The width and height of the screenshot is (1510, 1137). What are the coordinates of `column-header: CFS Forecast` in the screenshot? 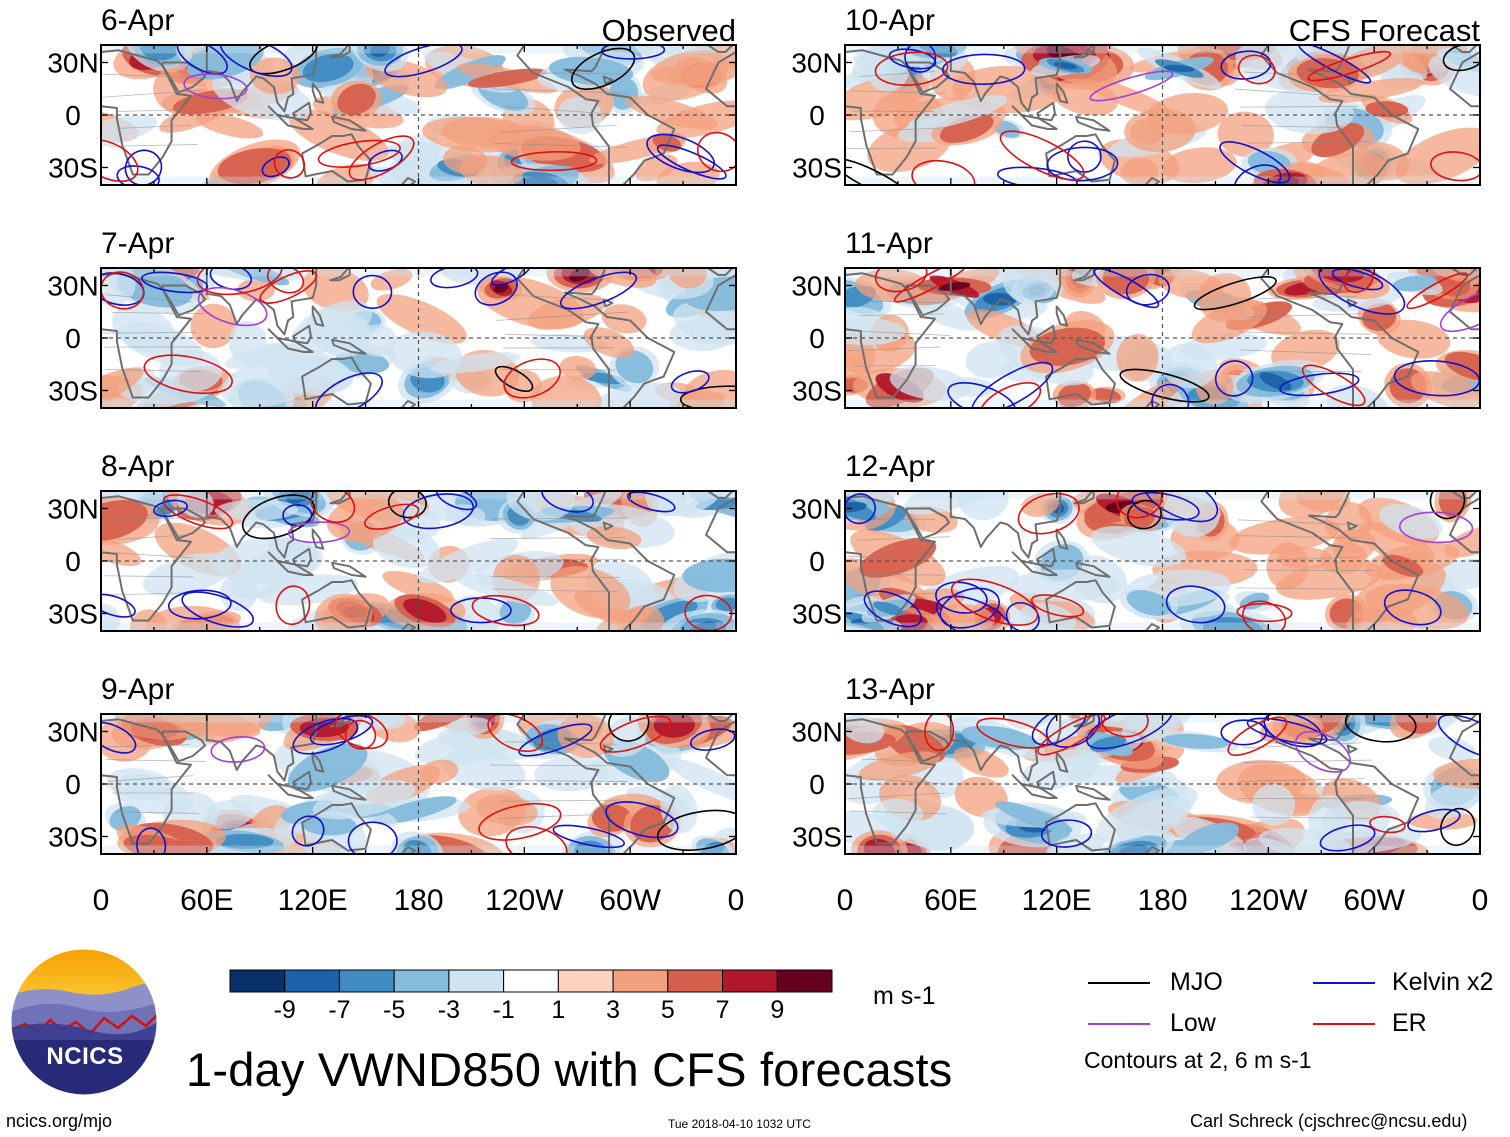 It's located at (1385, 30).